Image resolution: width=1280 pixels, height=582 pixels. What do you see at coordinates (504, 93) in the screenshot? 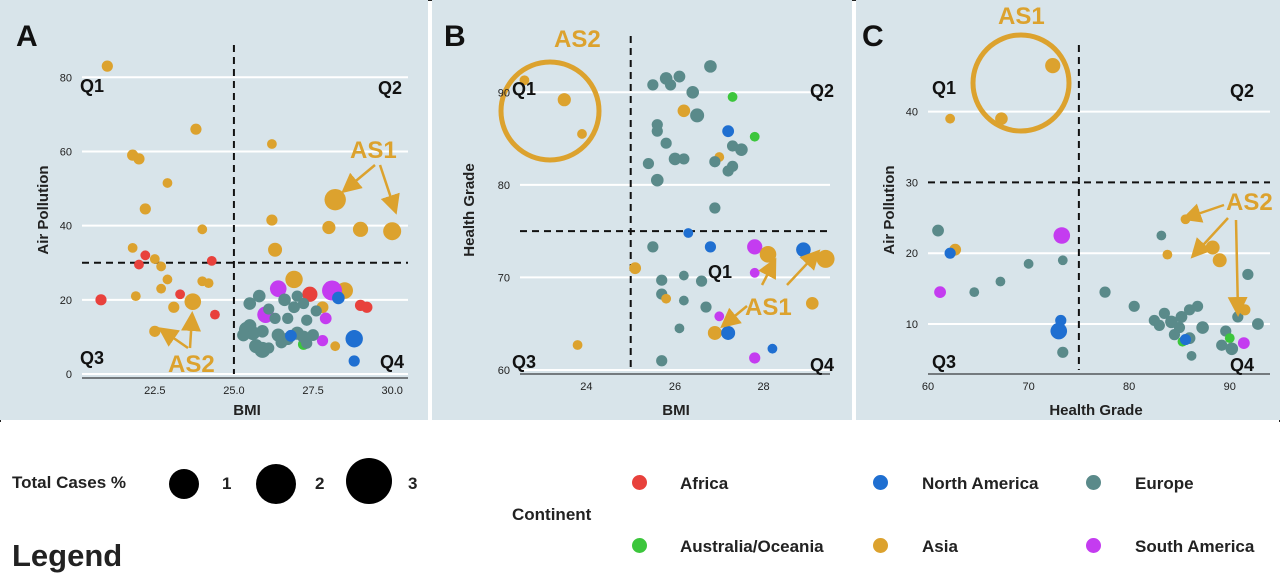
I see `y-tick-label: 90` at bounding box center [504, 93].